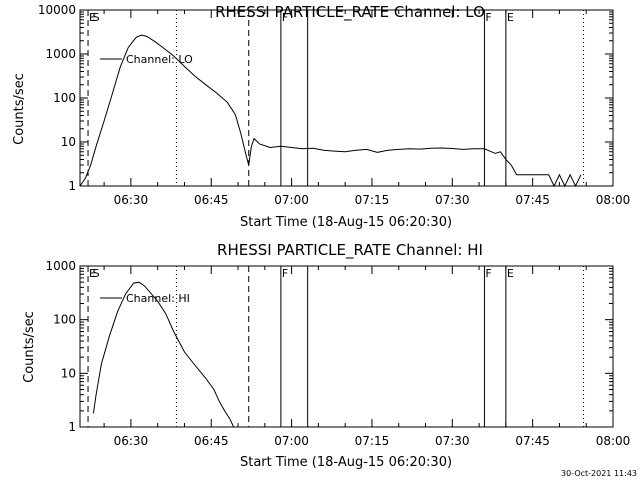 This screenshot has height=480, width=640. I want to click on y-tick-label: 10000, so click(57, 10).